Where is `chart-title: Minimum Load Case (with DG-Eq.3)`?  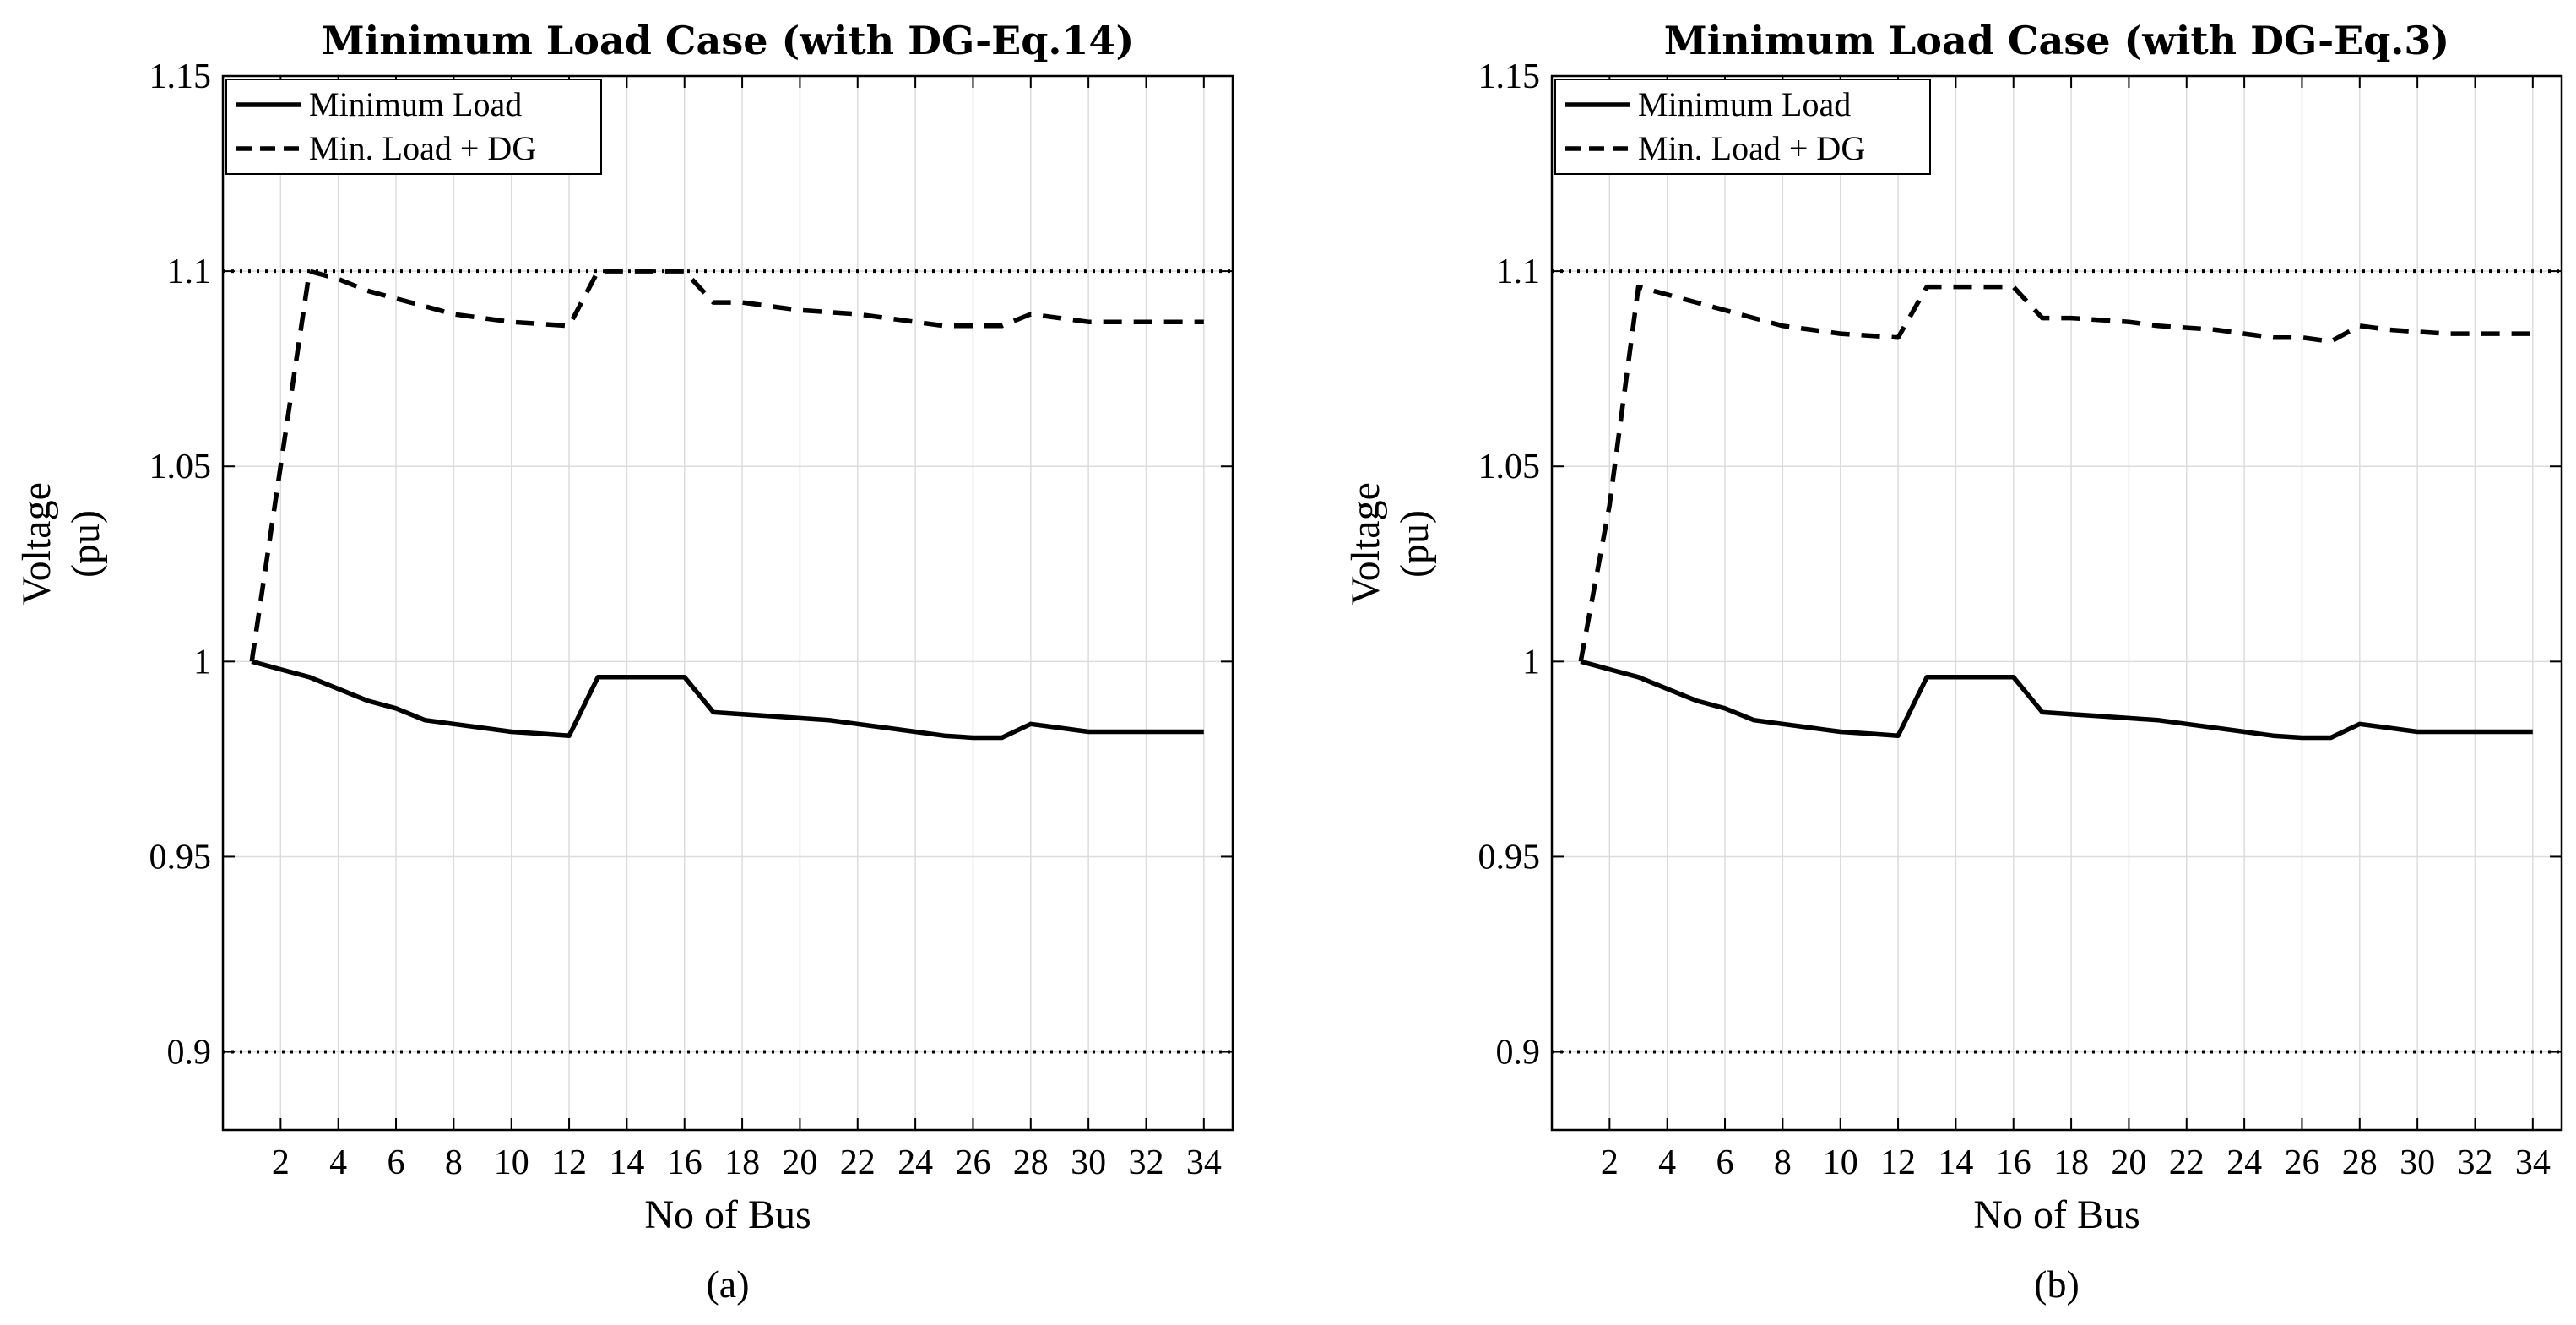 chart-title: Minimum Load Case (with DG-Eq.3) is located at coordinates (2056, 41).